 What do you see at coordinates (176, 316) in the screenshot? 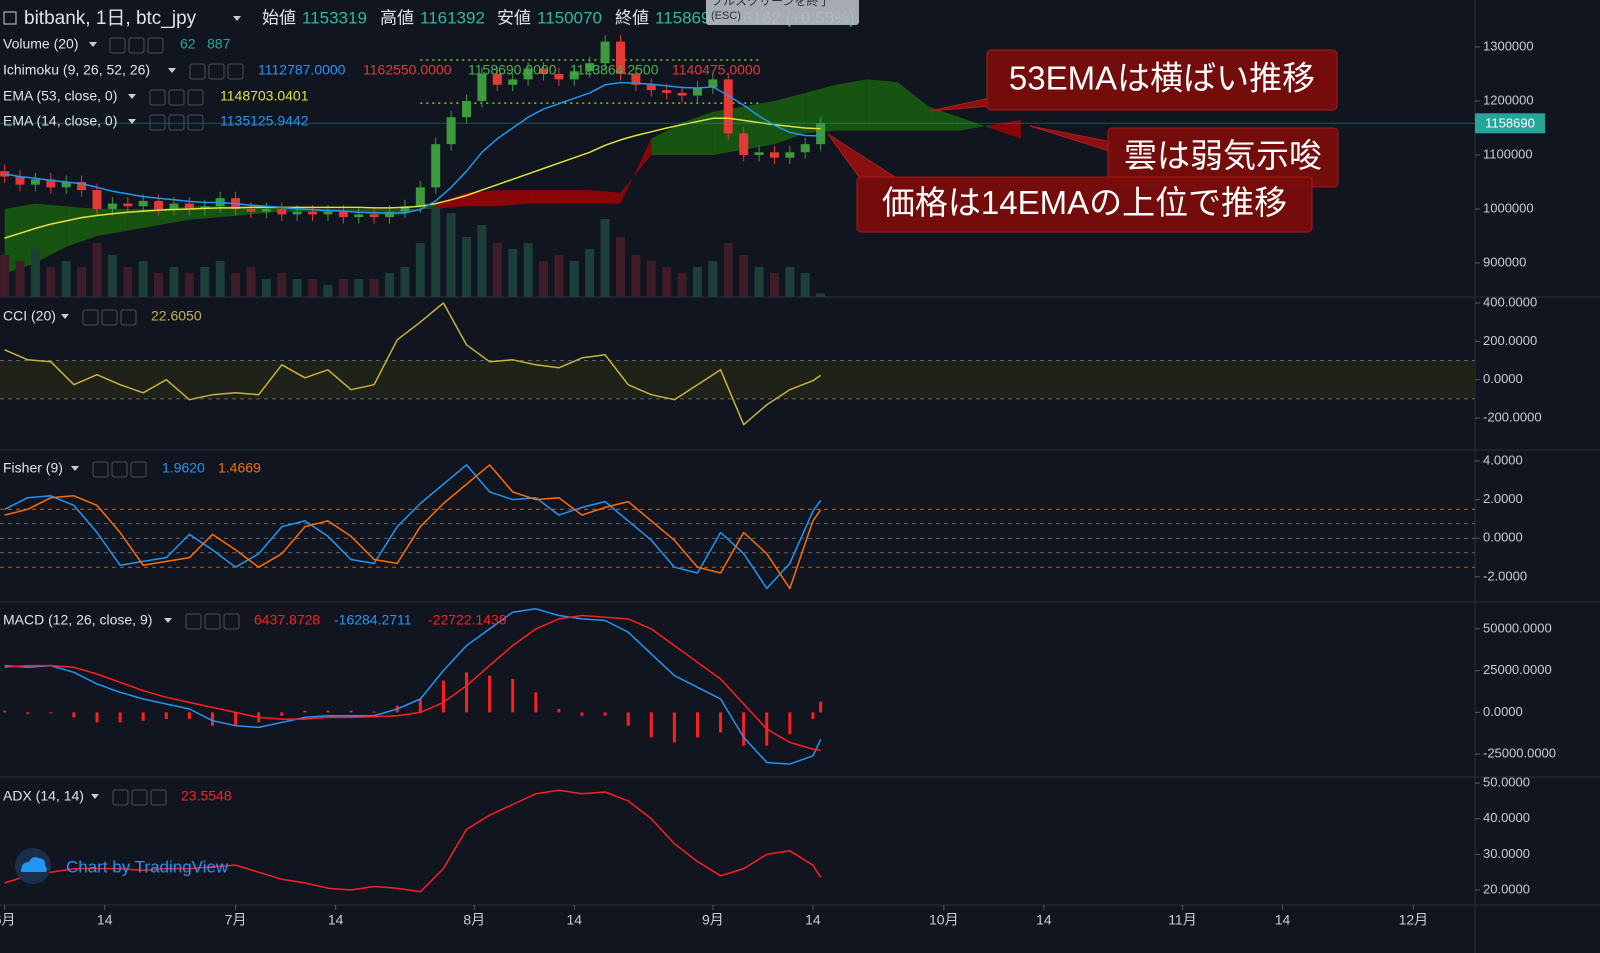
I see `legend-value: 22.6050` at bounding box center [176, 316].